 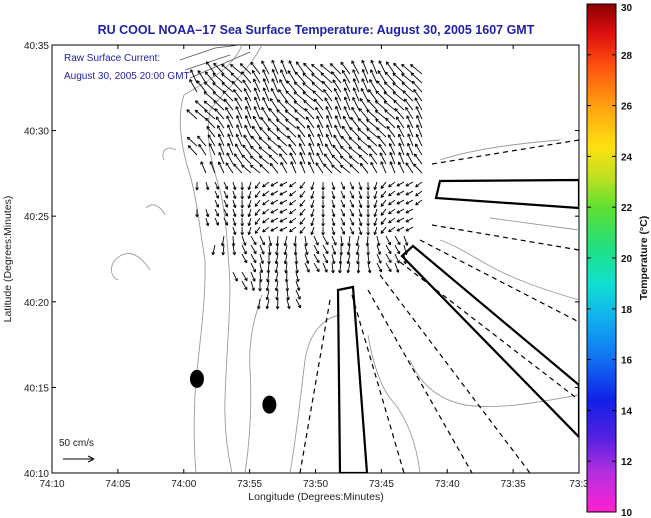 I want to click on x-tick-label: 73:3, so click(x=579, y=484).